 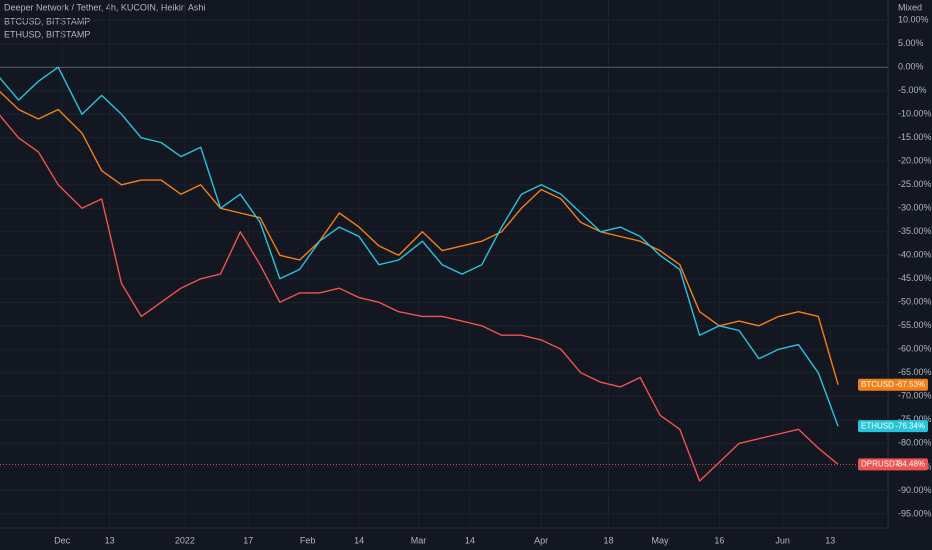 What do you see at coordinates (719, 540) in the screenshot?
I see `x-tick-label: 16` at bounding box center [719, 540].